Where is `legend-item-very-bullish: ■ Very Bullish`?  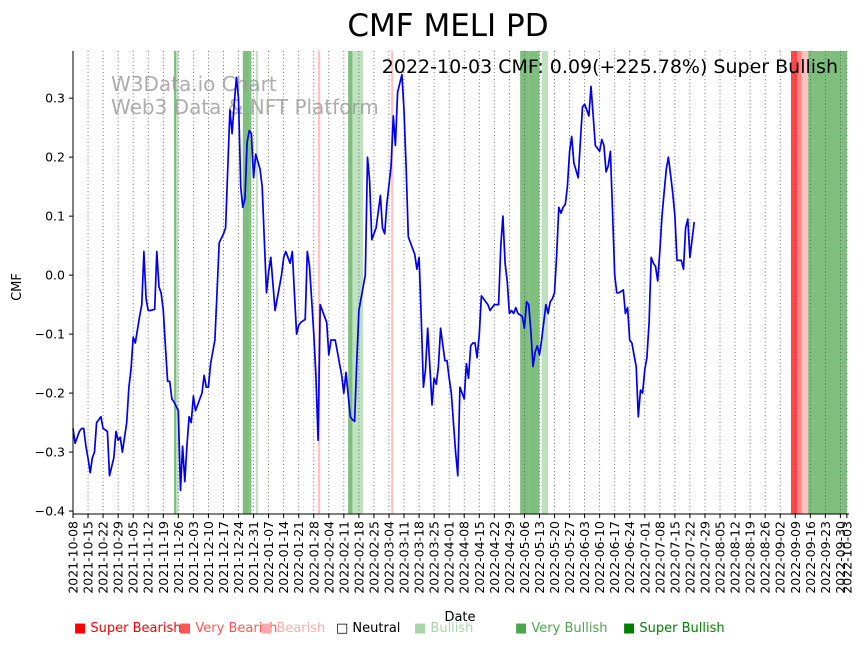
legend-item-very-bullish: ■ Very Bullish is located at coordinates (561, 628).